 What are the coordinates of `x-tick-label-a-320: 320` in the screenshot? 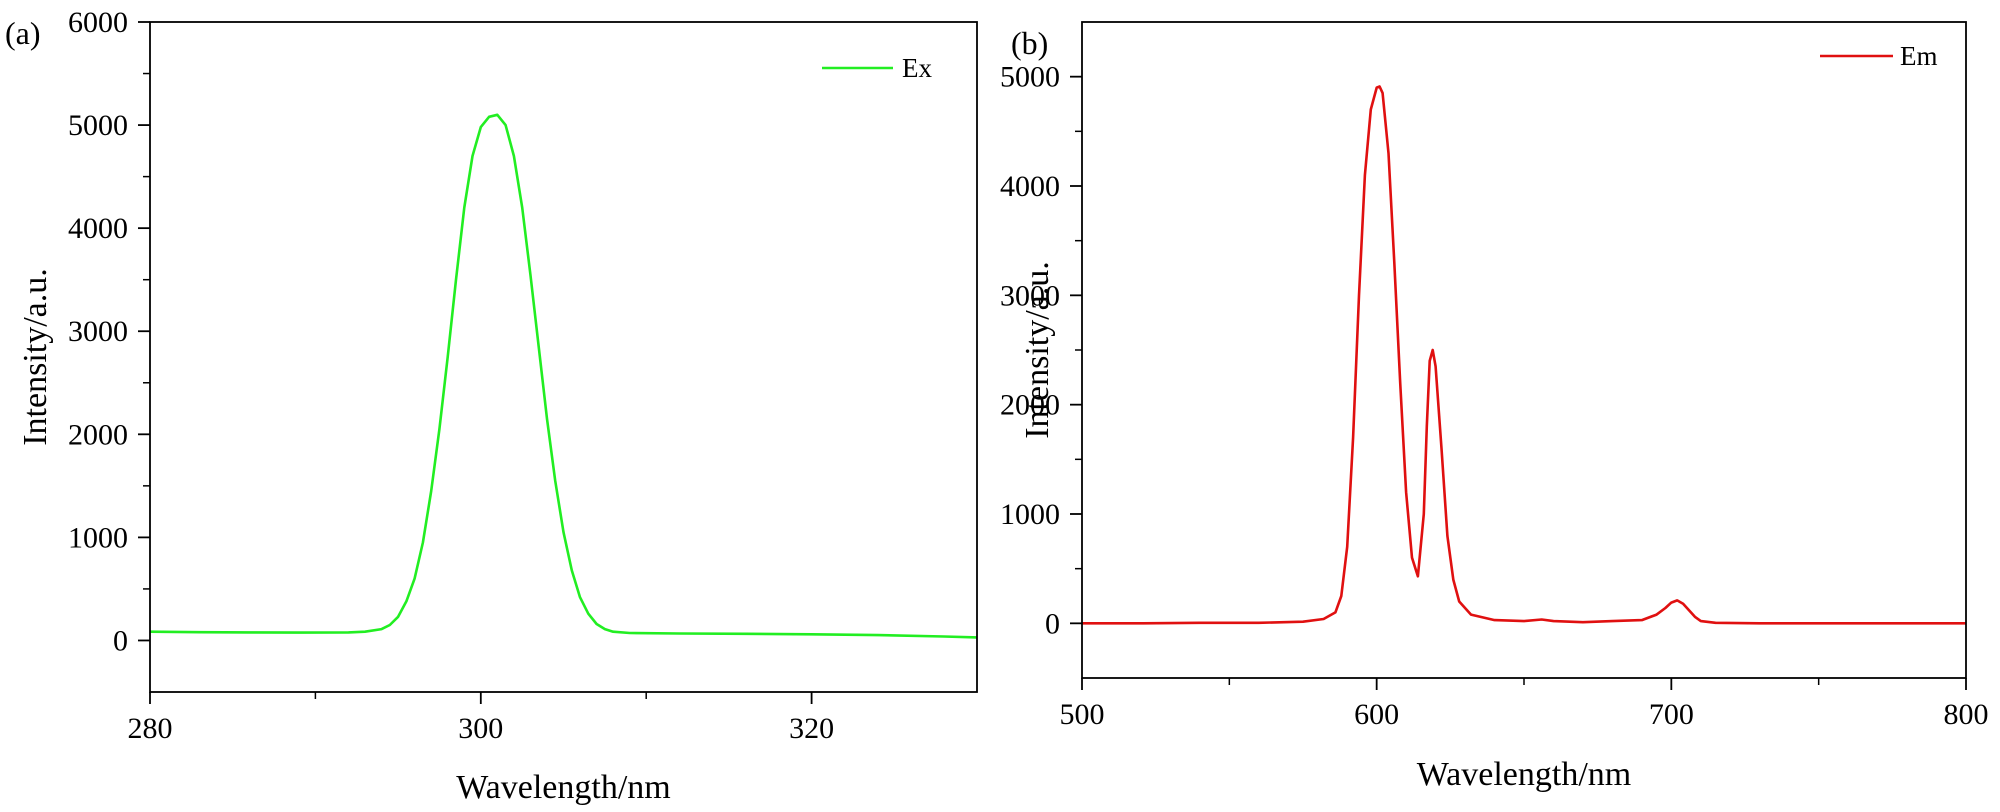 It's located at (811, 728).